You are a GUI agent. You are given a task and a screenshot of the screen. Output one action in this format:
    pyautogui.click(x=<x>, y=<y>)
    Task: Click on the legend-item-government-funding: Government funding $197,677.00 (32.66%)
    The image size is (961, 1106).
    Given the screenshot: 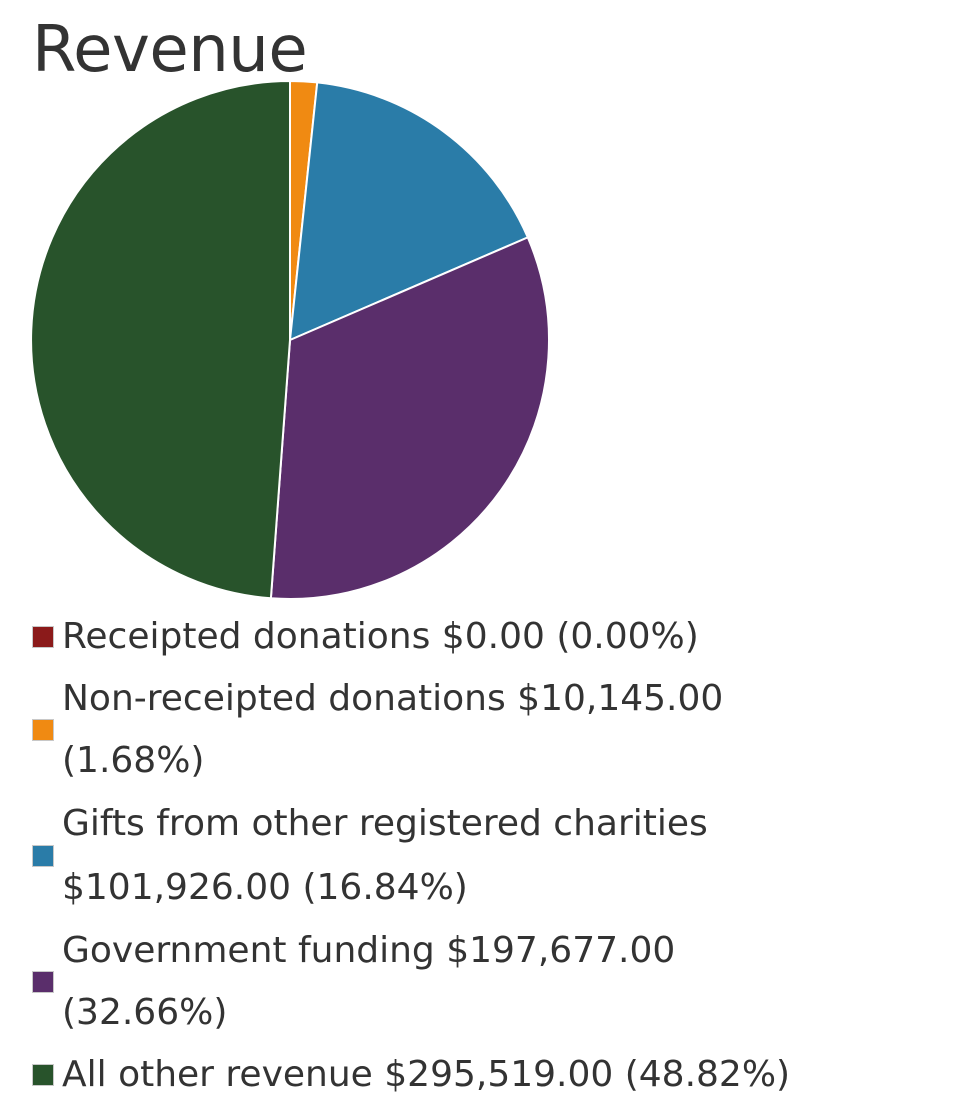 What is the action you would take?
    pyautogui.click(x=492, y=982)
    